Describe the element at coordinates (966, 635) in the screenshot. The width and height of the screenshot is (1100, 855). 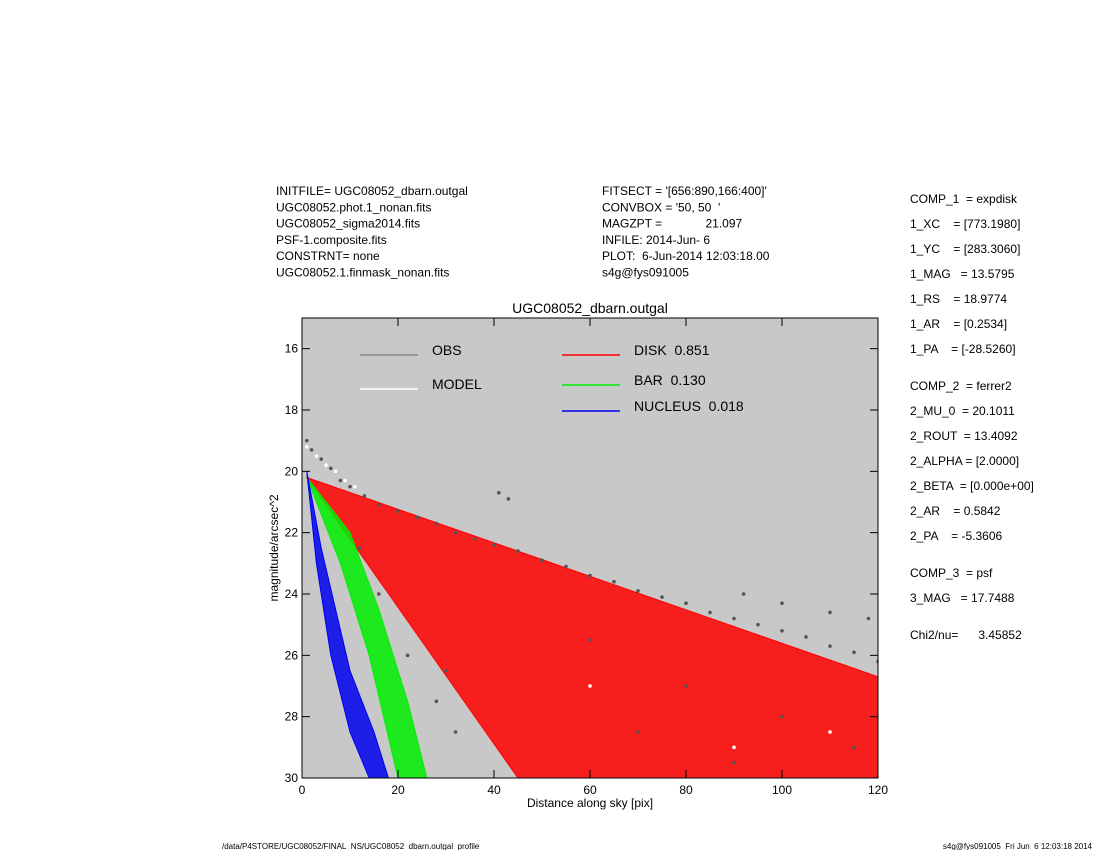
I see `param-line: Chi2/nu= 3.45852` at that location.